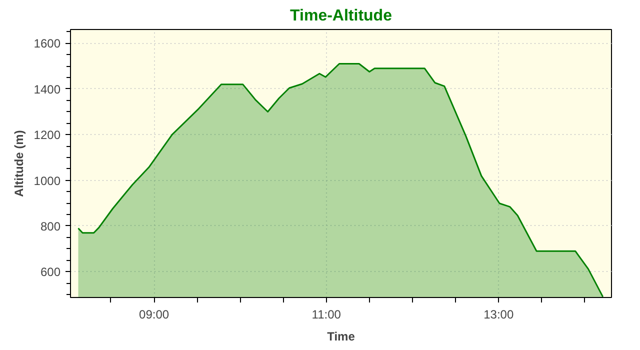  What do you see at coordinates (50, 272) in the screenshot?
I see `y-tick-label: 600` at bounding box center [50, 272].